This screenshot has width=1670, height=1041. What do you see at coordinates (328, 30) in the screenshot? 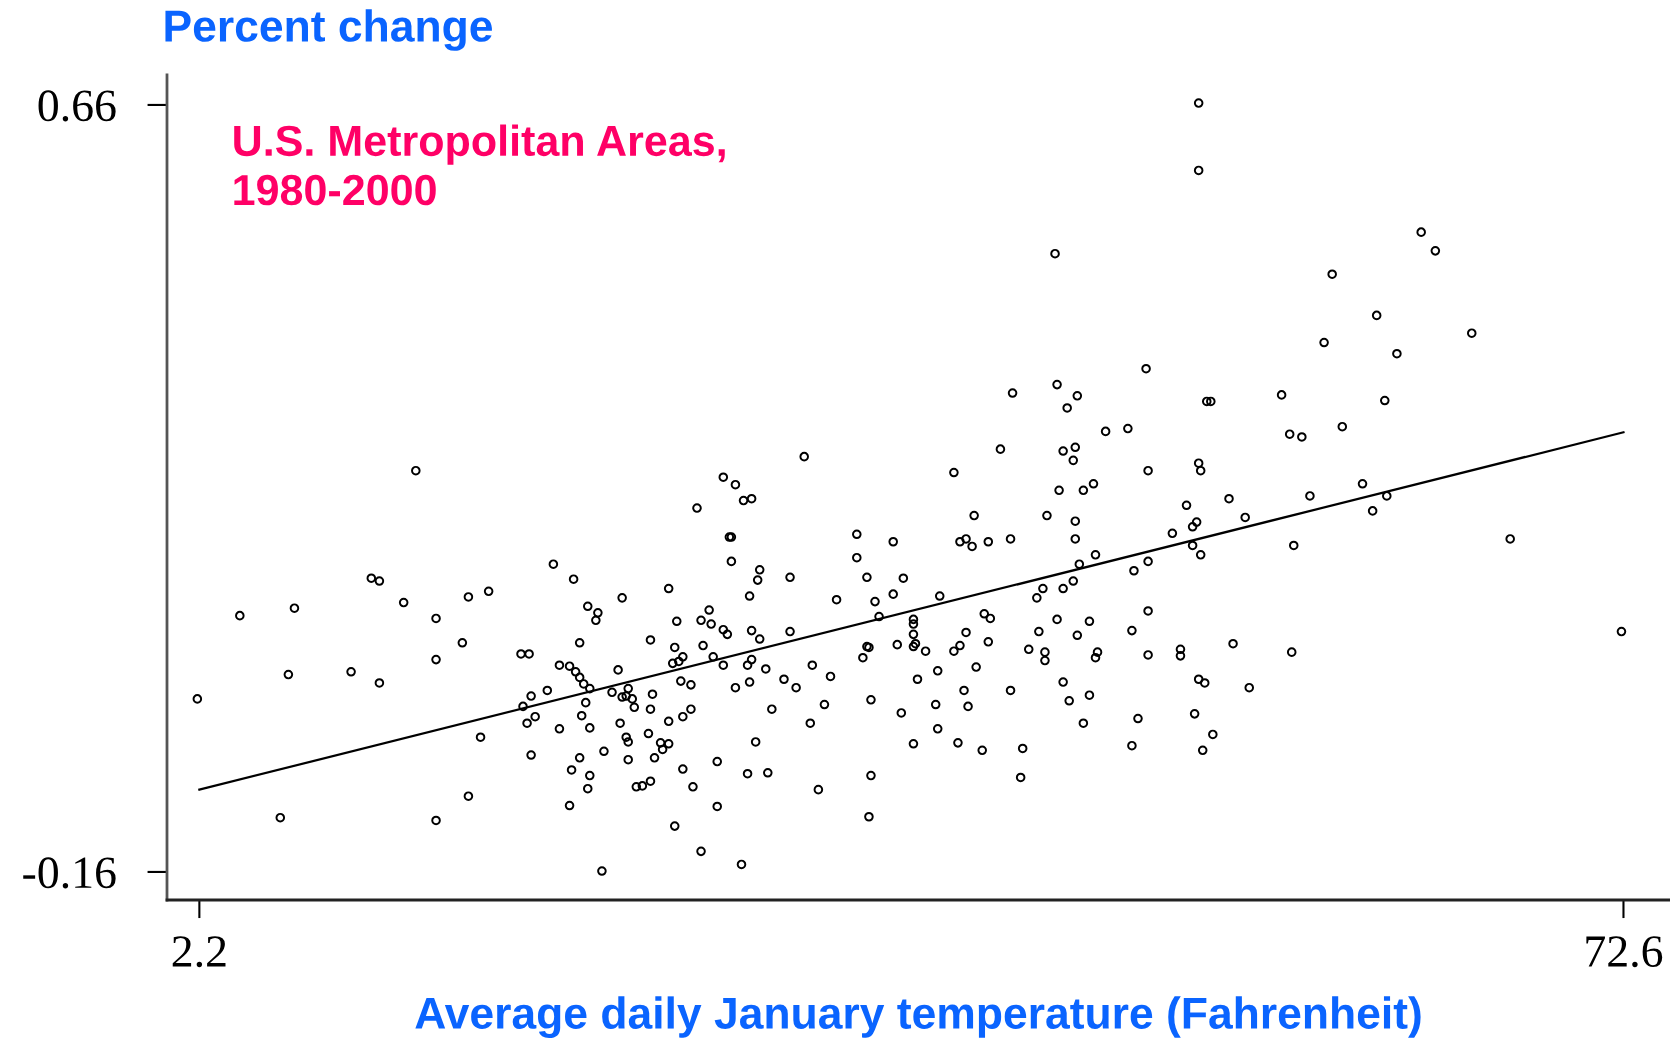
I see `y-axis-title: Percent change` at bounding box center [328, 30].